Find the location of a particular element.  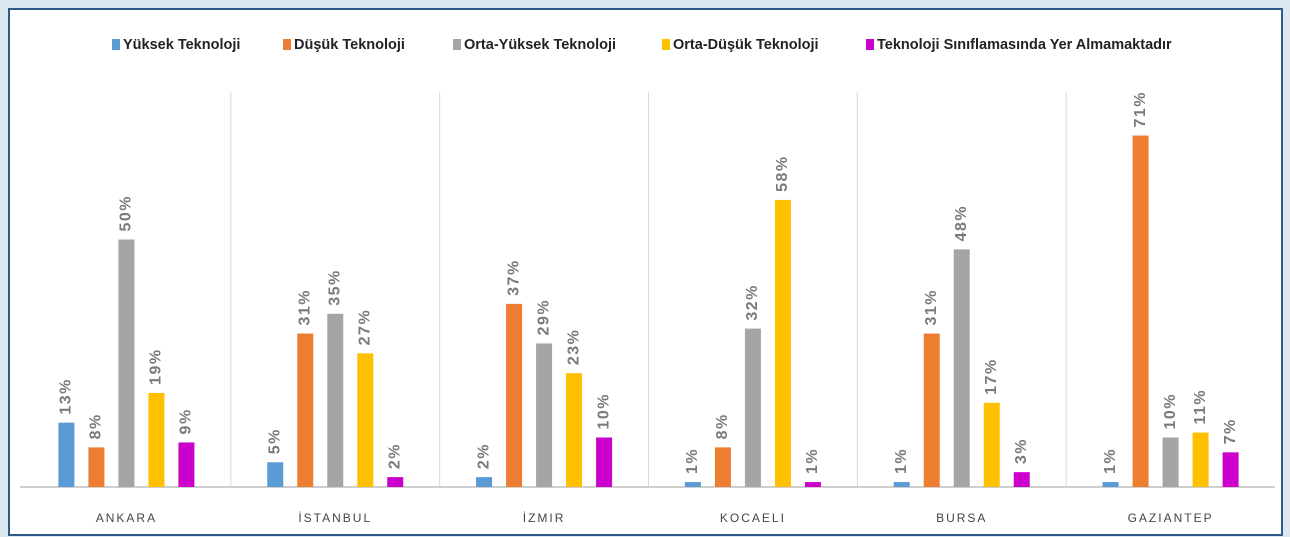

data-label: 7% is located at coordinates (1230, 431).